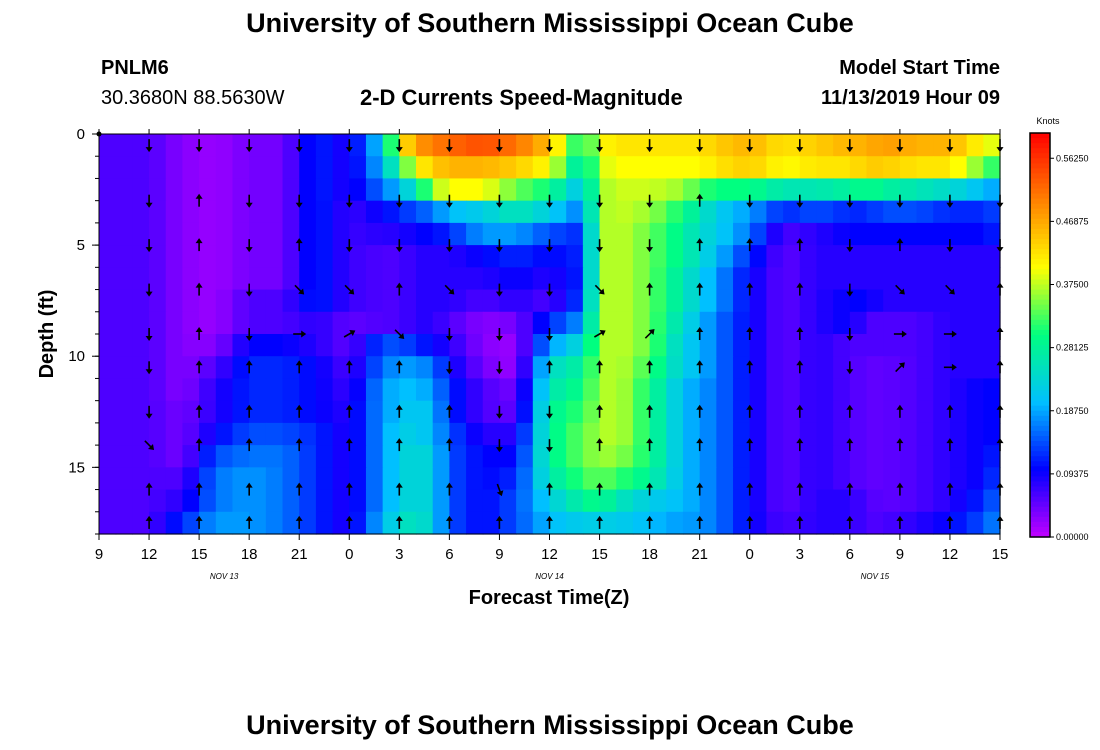 The height and width of the screenshot is (750, 1100). Describe the element at coordinates (549, 598) in the screenshot. I see `x-axis-label: Forecast Time(Z)` at that location.